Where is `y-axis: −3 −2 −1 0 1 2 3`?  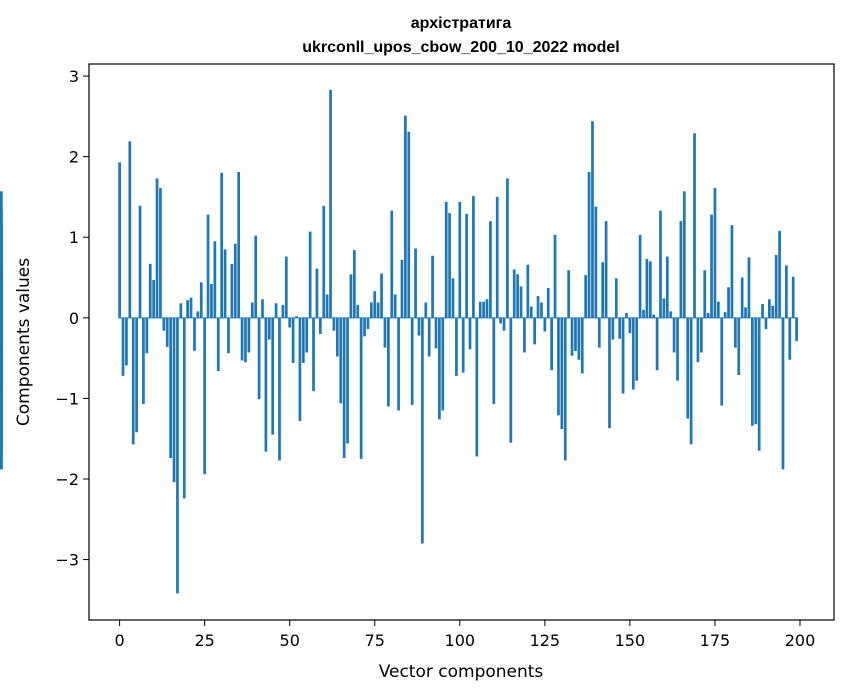
y-axis: −3 −2 −1 0 1 2 3 is located at coordinates (72, 318).